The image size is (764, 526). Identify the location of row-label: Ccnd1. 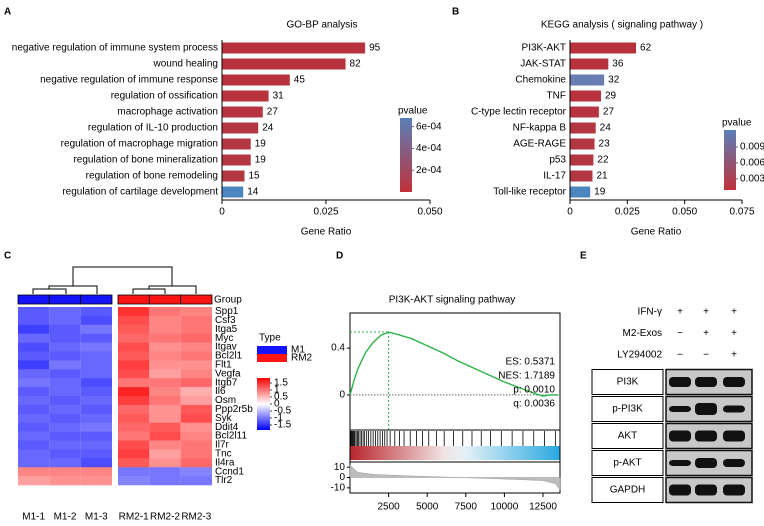
(229, 471).